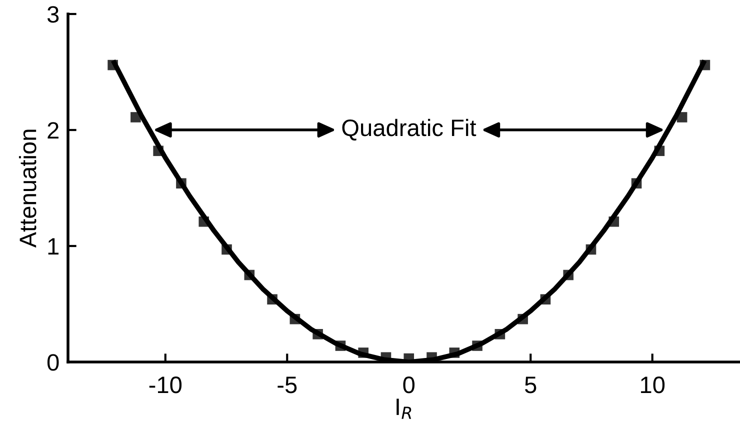 This screenshot has width=740, height=435. I want to click on annotation: Quadratic Fit, so click(409, 129).